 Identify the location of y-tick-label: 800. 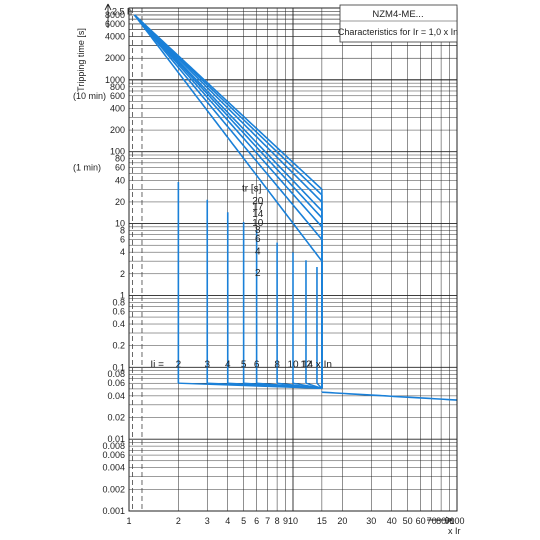
(117, 87).